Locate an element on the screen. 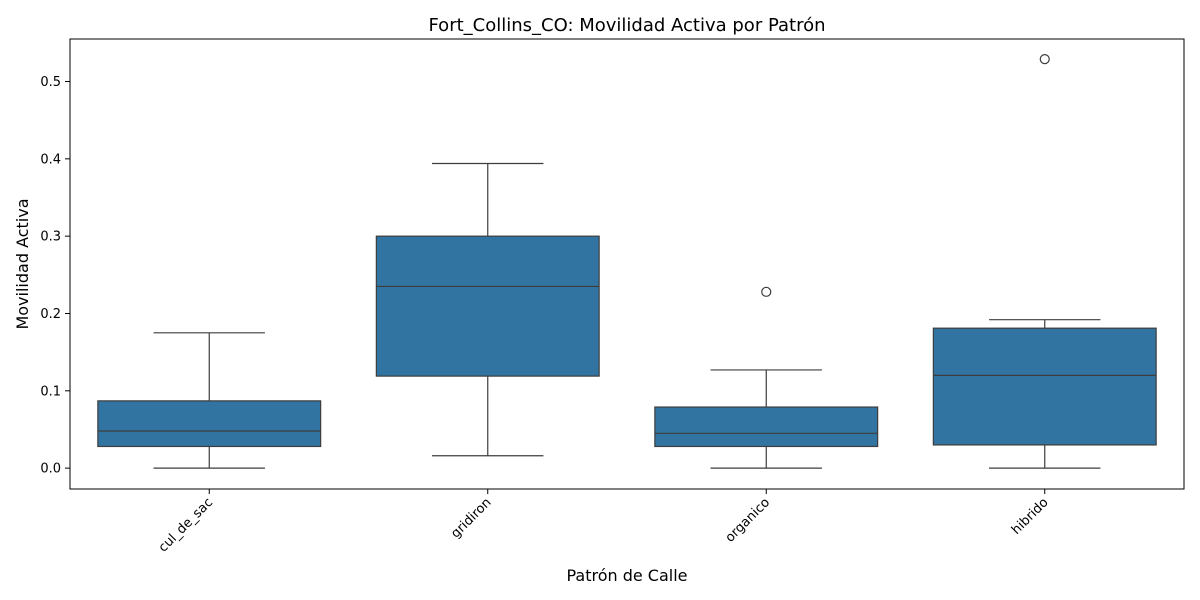 The height and width of the screenshot is (600, 1200). y-tick-label: 0.0 is located at coordinates (50, 469).